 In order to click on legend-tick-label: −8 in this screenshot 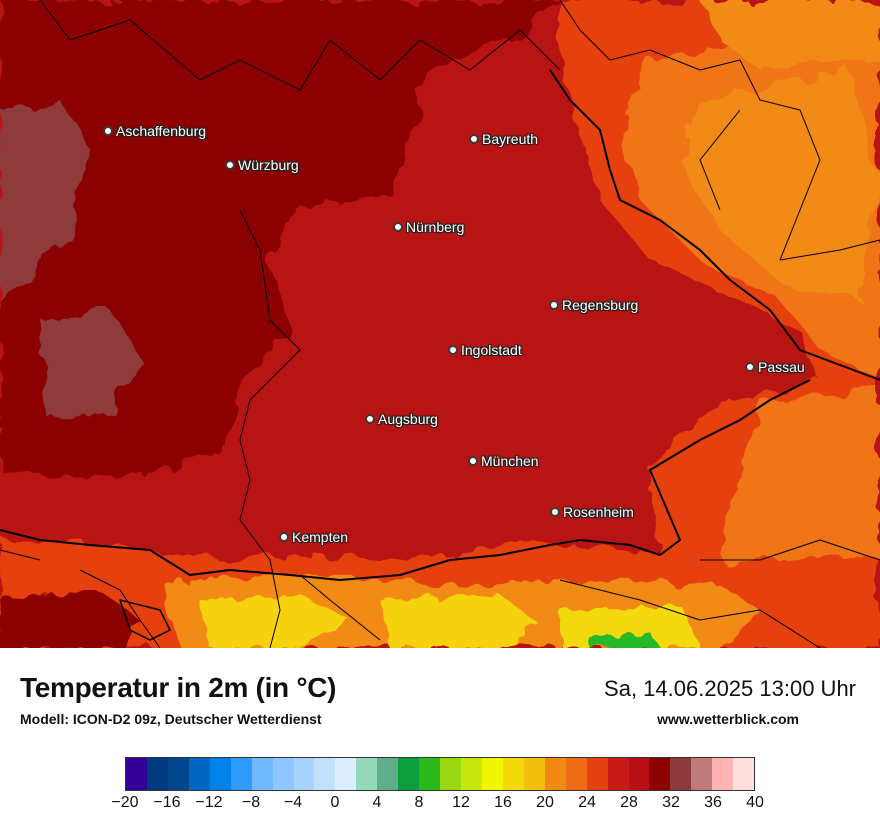, I will do `click(251, 802)`.